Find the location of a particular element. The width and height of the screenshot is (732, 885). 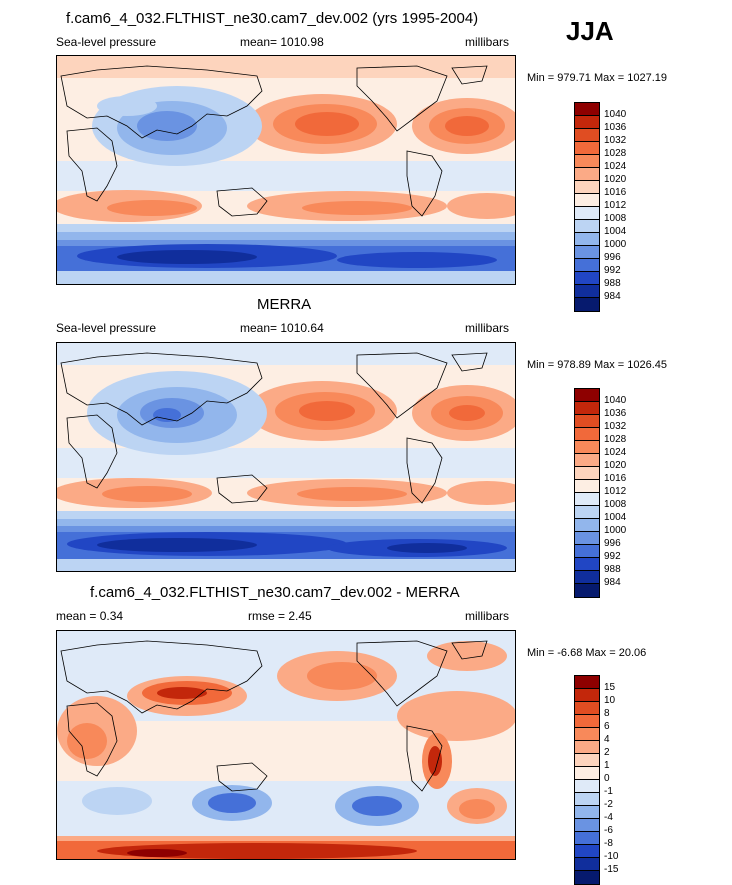

colorbar-tick-label: 6 is located at coordinates (607, 726).